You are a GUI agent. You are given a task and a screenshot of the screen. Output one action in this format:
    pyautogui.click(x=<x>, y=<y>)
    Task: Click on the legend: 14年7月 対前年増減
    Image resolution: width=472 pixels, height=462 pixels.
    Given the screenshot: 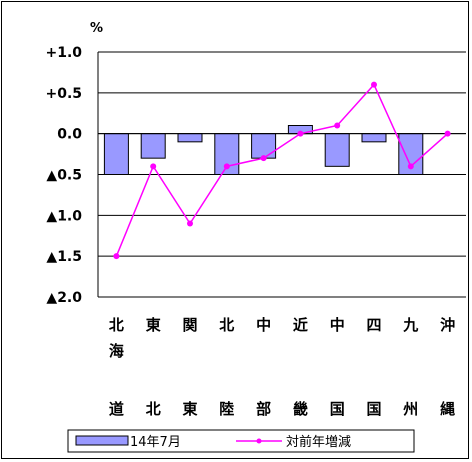 What is the action you would take?
    pyautogui.click(x=241, y=441)
    